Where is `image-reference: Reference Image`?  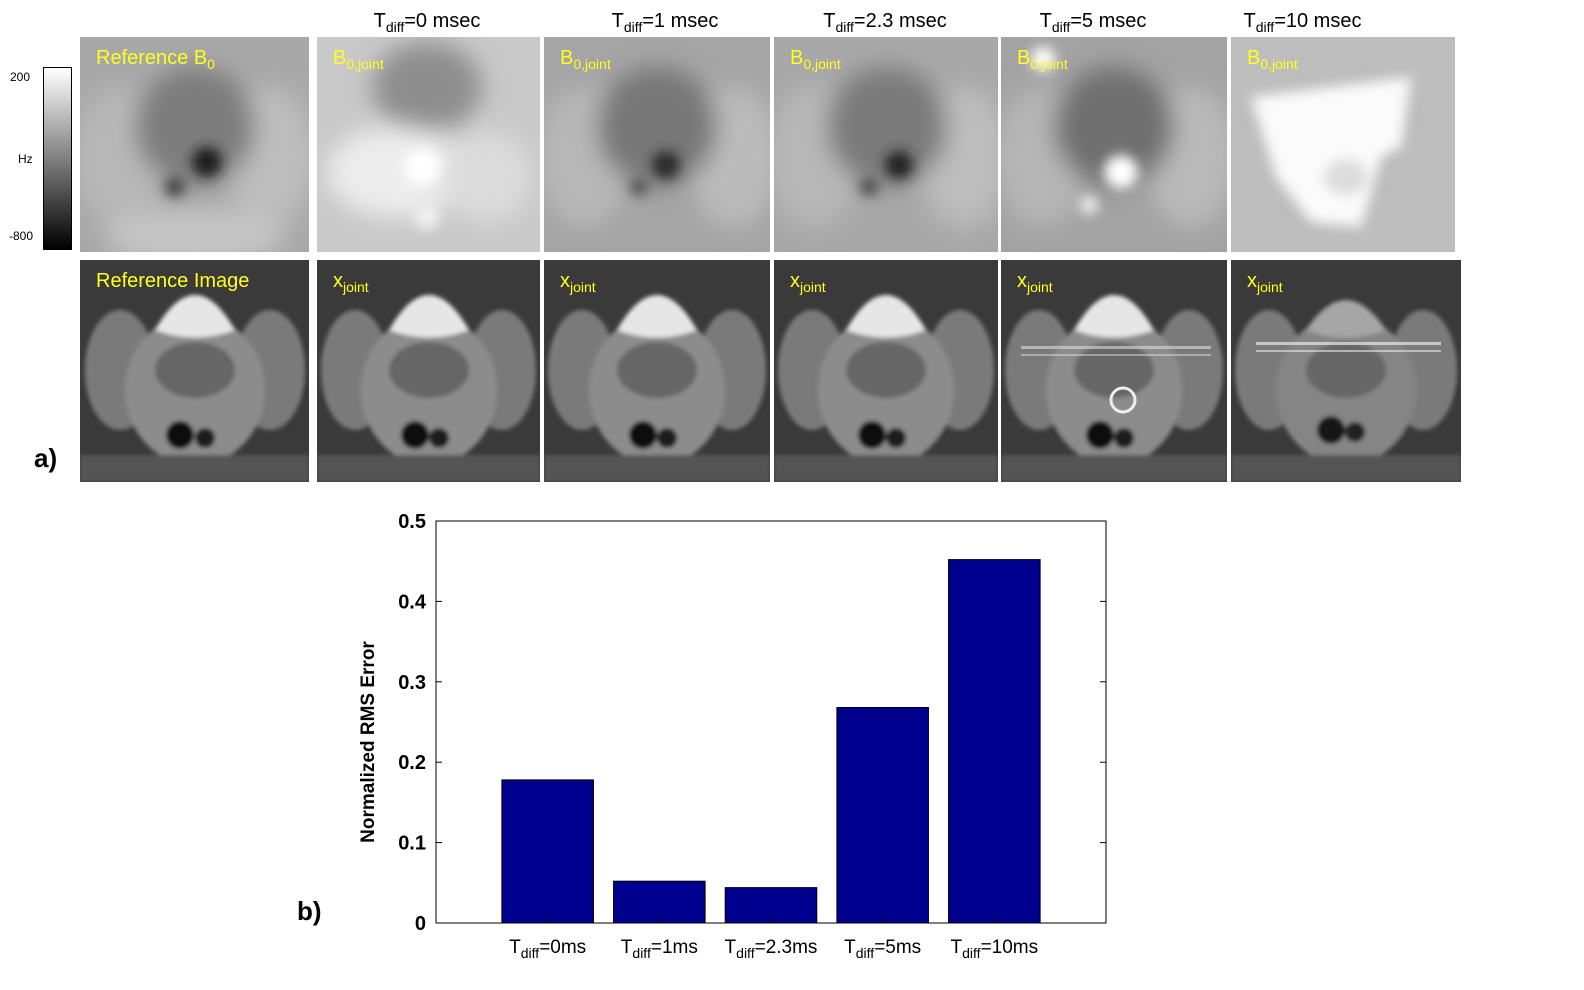
image-reference: Reference Image is located at coordinates (194, 371).